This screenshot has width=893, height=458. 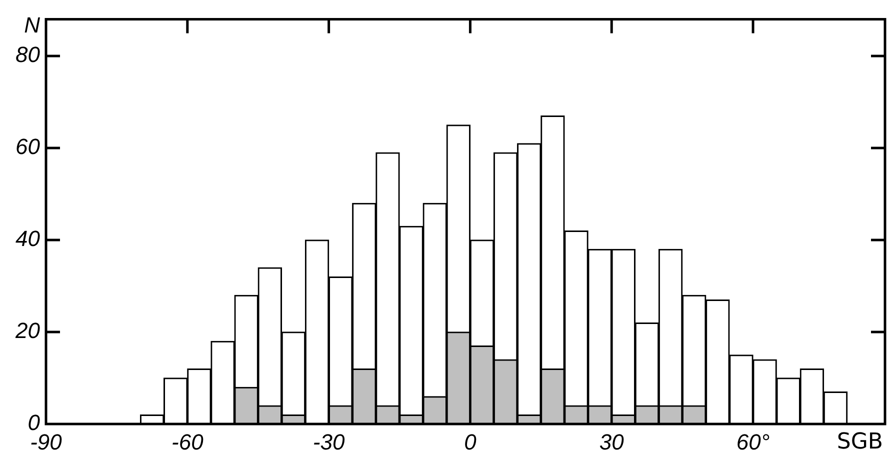 What do you see at coordinates (27, 331) in the screenshot?
I see `y-tick-label: 20` at bounding box center [27, 331].